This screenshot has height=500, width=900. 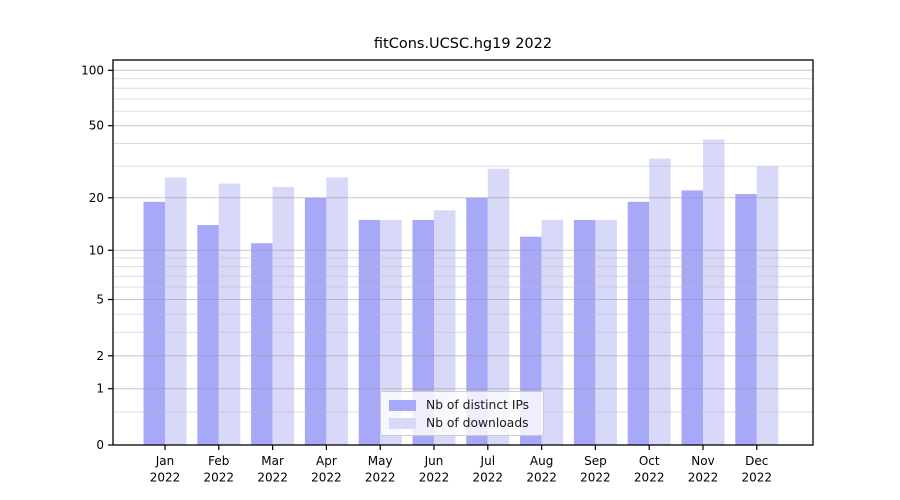 I want to click on x-tick-label-feb: Feb 2022, so click(x=219, y=469).